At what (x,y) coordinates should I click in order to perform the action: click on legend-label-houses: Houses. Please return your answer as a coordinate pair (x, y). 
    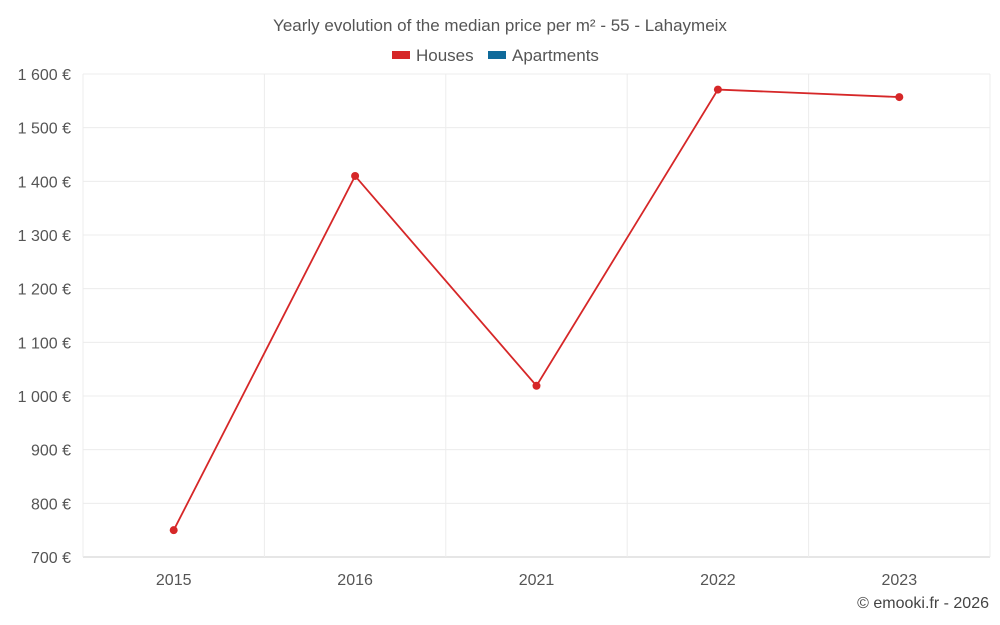
    Looking at the image, I should click on (445, 55).